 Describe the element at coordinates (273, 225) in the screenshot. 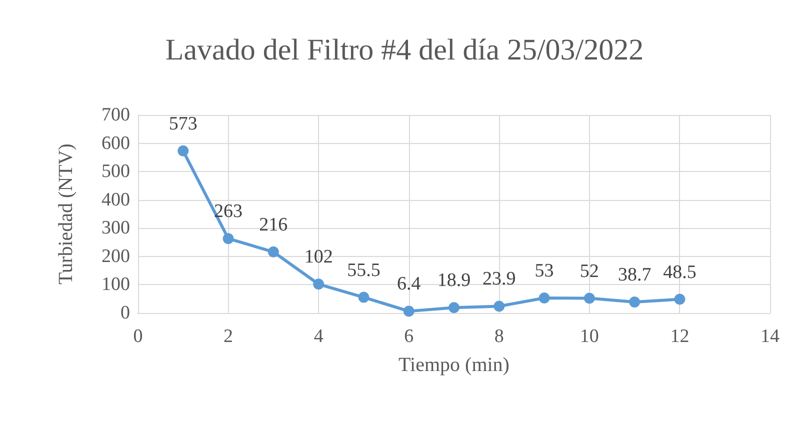

I see `data-label: 216` at that location.